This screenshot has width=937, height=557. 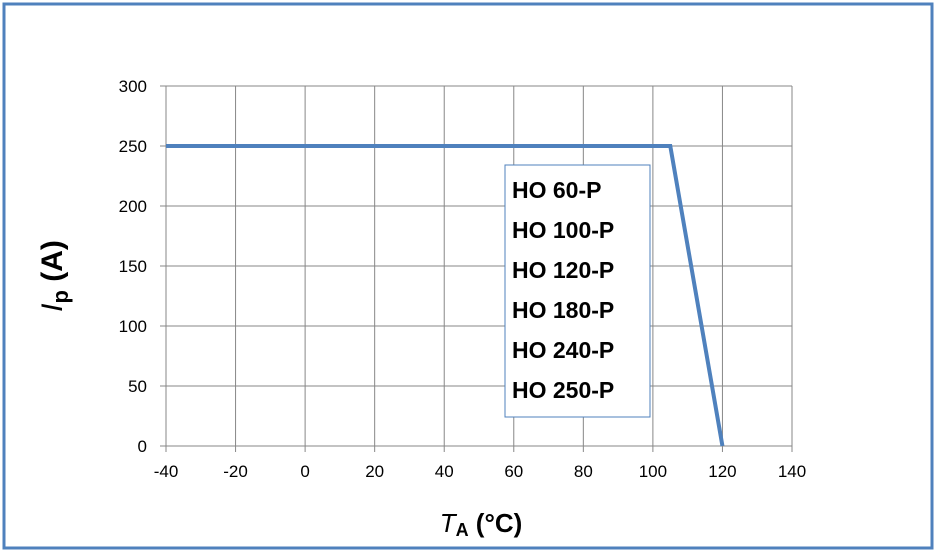 I want to click on y-axis-label: Ip (A), so click(x=54, y=276).